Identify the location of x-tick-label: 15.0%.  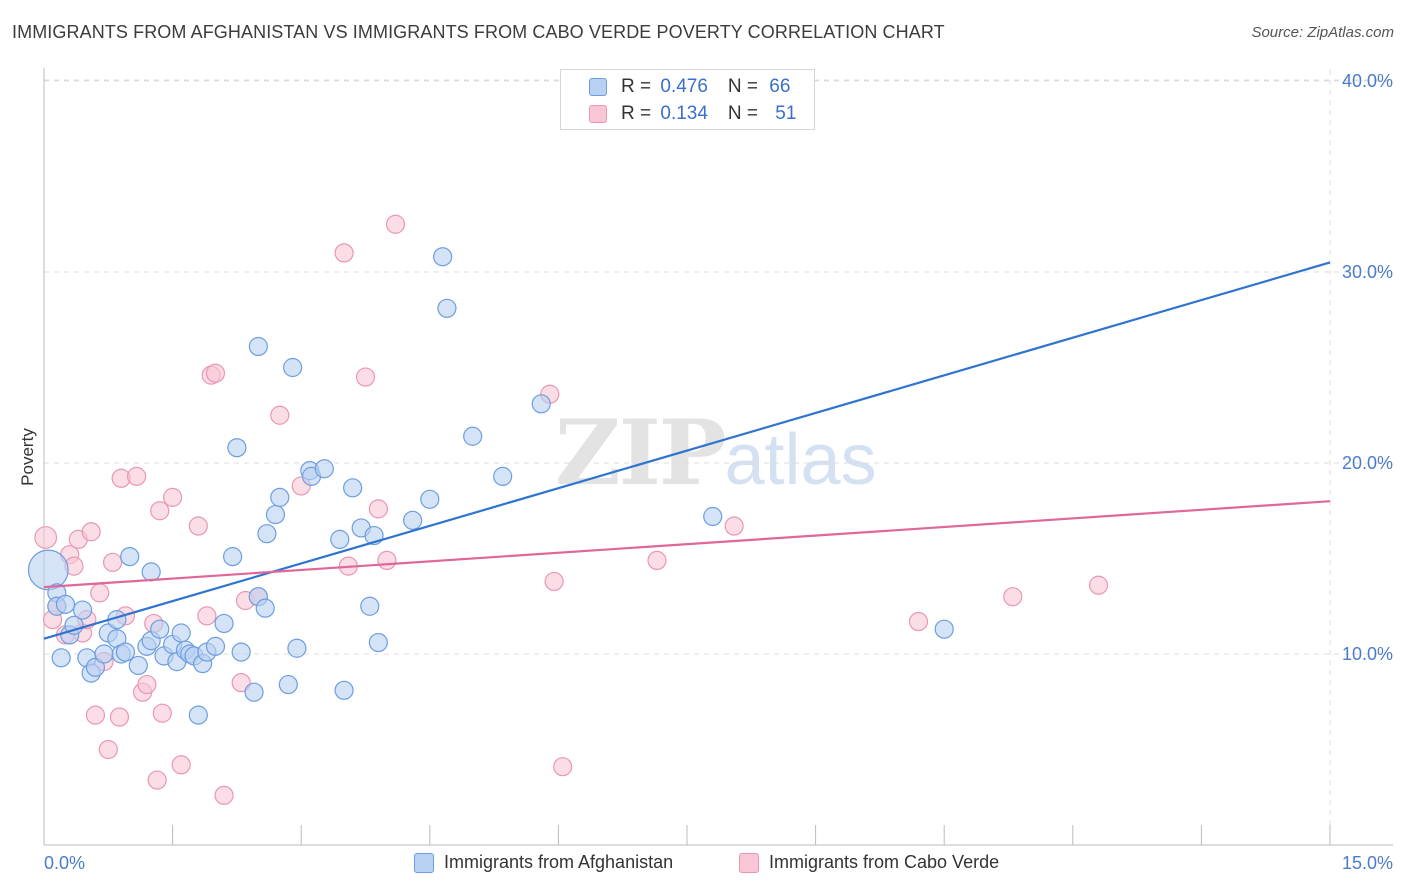
(1367, 863).